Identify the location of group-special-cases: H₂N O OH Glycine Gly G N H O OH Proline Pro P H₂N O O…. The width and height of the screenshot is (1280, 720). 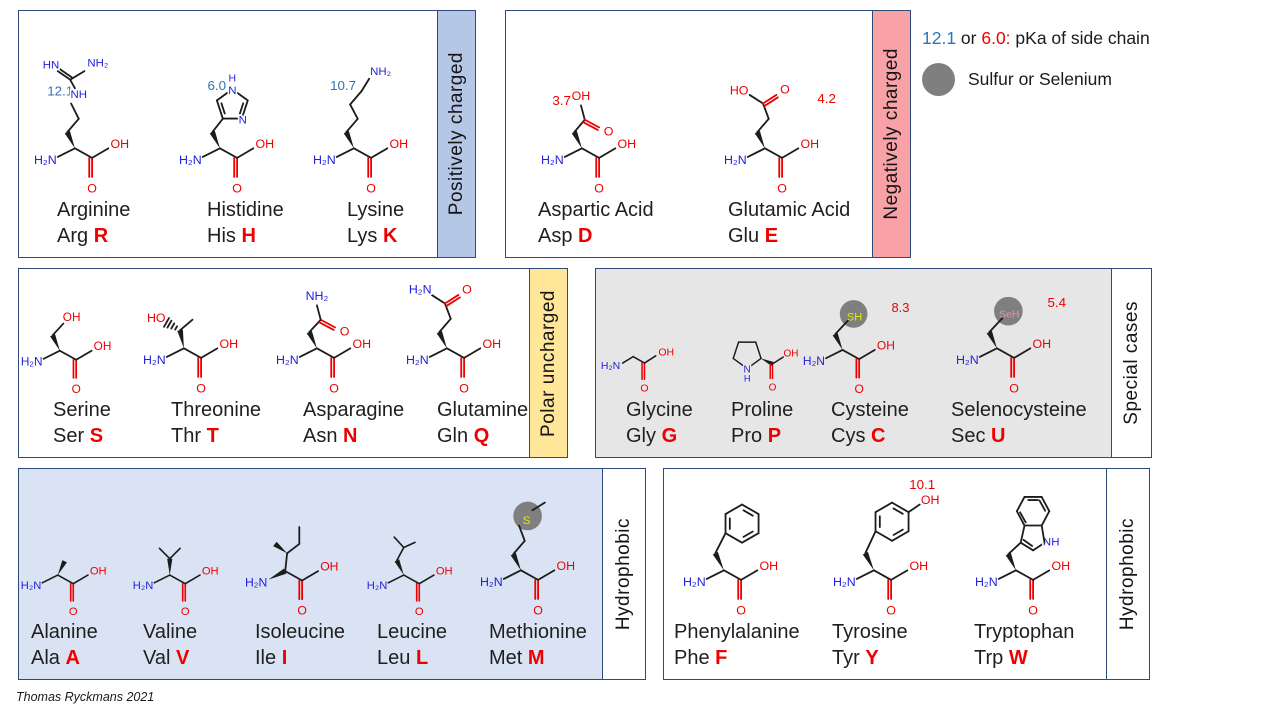
(873, 363).